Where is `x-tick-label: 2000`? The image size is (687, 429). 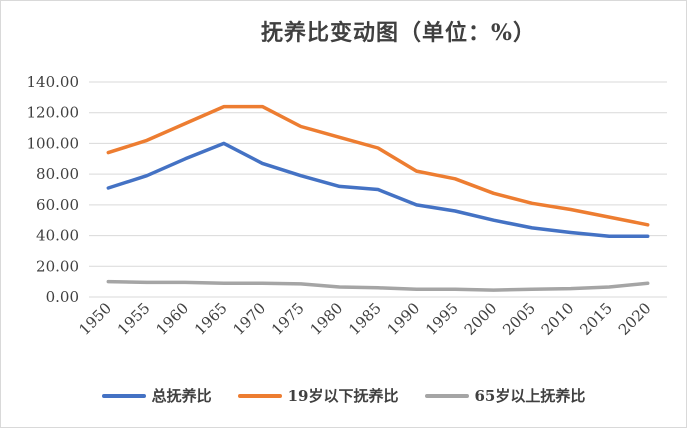 x-tick-label: 2000 is located at coordinates (481, 319).